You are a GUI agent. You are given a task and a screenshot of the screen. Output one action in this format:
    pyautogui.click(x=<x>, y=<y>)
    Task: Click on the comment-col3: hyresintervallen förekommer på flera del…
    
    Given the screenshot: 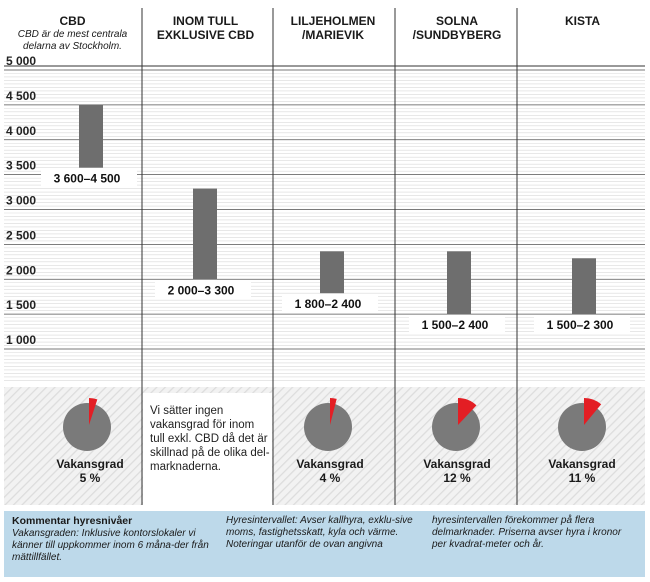 What is the action you would take?
    pyautogui.click(x=527, y=532)
    